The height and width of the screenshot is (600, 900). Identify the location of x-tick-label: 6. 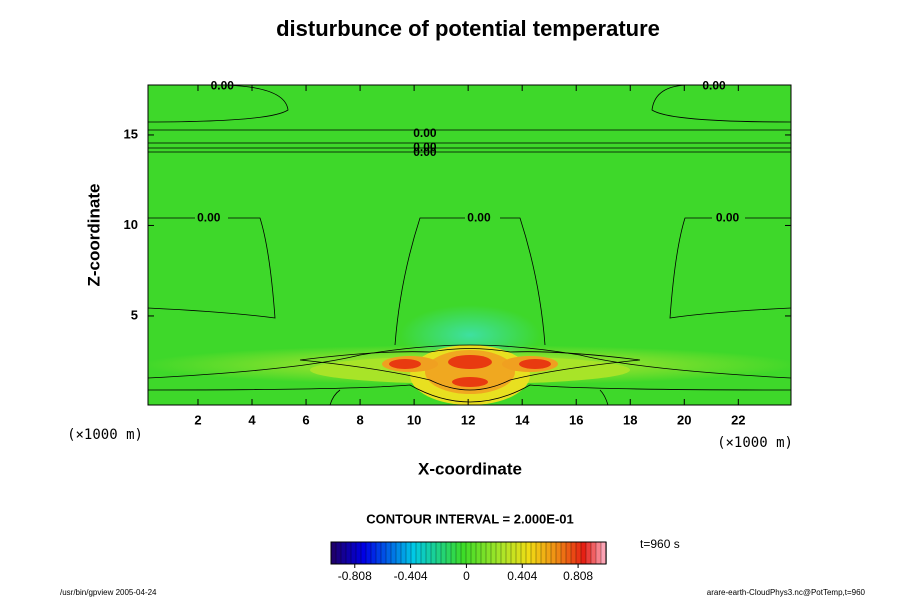
(305, 419).